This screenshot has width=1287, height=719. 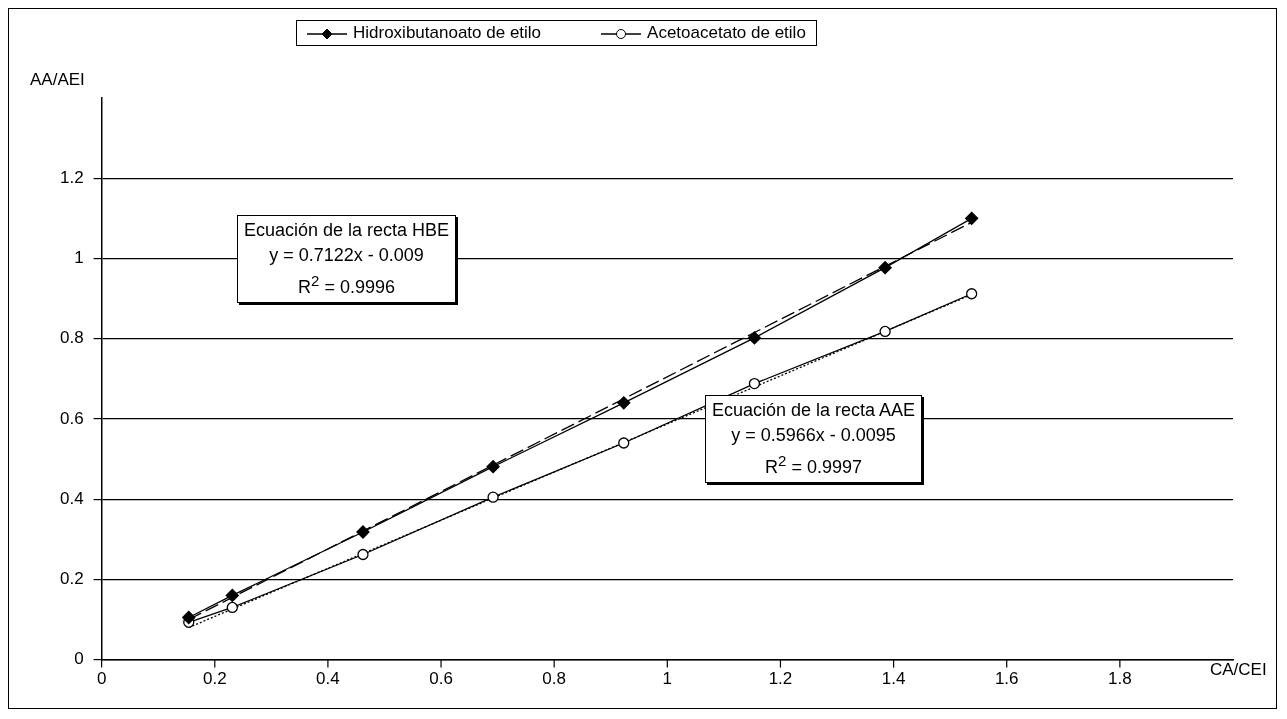 What do you see at coordinates (71, 498) in the screenshot?
I see `y-tick-label: 0.4` at bounding box center [71, 498].